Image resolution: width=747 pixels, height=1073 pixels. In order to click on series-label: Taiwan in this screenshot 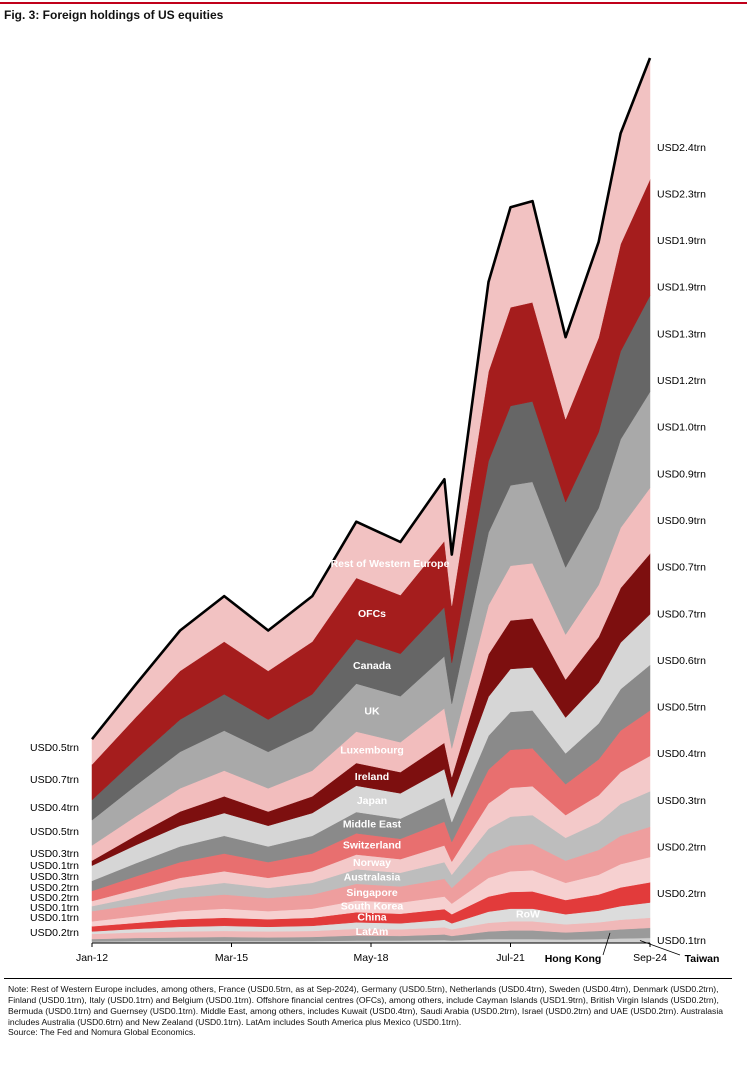, I will do `click(702, 959)`.